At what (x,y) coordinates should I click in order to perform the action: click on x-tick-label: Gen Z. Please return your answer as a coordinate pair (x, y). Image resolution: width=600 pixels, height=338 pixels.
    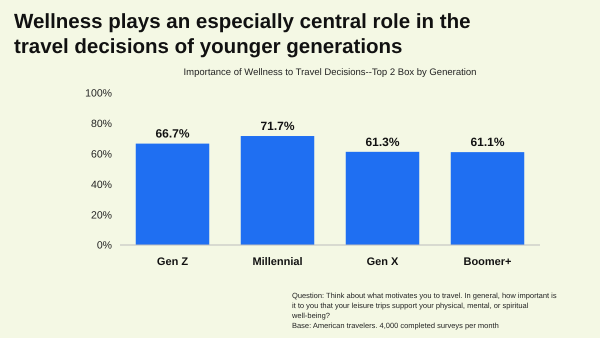
    Looking at the image, I should click on (172, 262).